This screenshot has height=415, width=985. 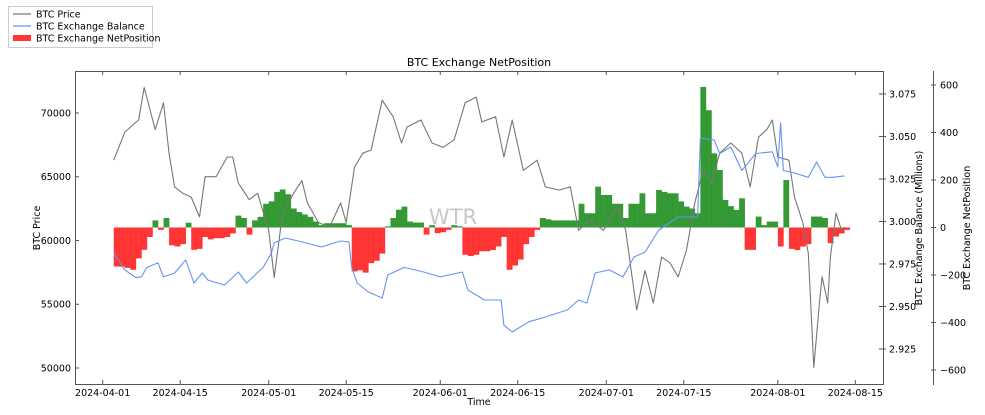 What do you see at coordinates (953, 323) in the screenshot?
I see `netposition-tick-label: −400` at bounding box center [953, 323].